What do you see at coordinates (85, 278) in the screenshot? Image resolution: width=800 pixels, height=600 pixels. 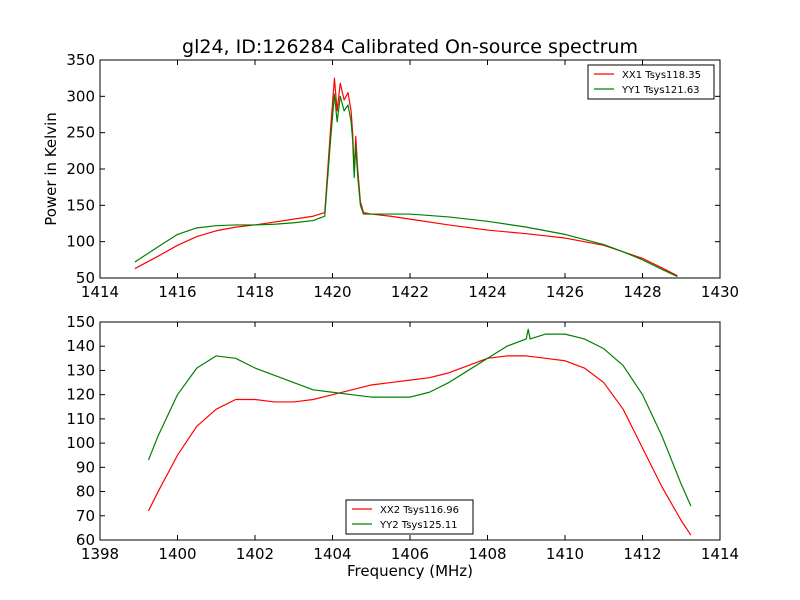 I see `y-tick-label: 50` at bounding box center [85, 278].